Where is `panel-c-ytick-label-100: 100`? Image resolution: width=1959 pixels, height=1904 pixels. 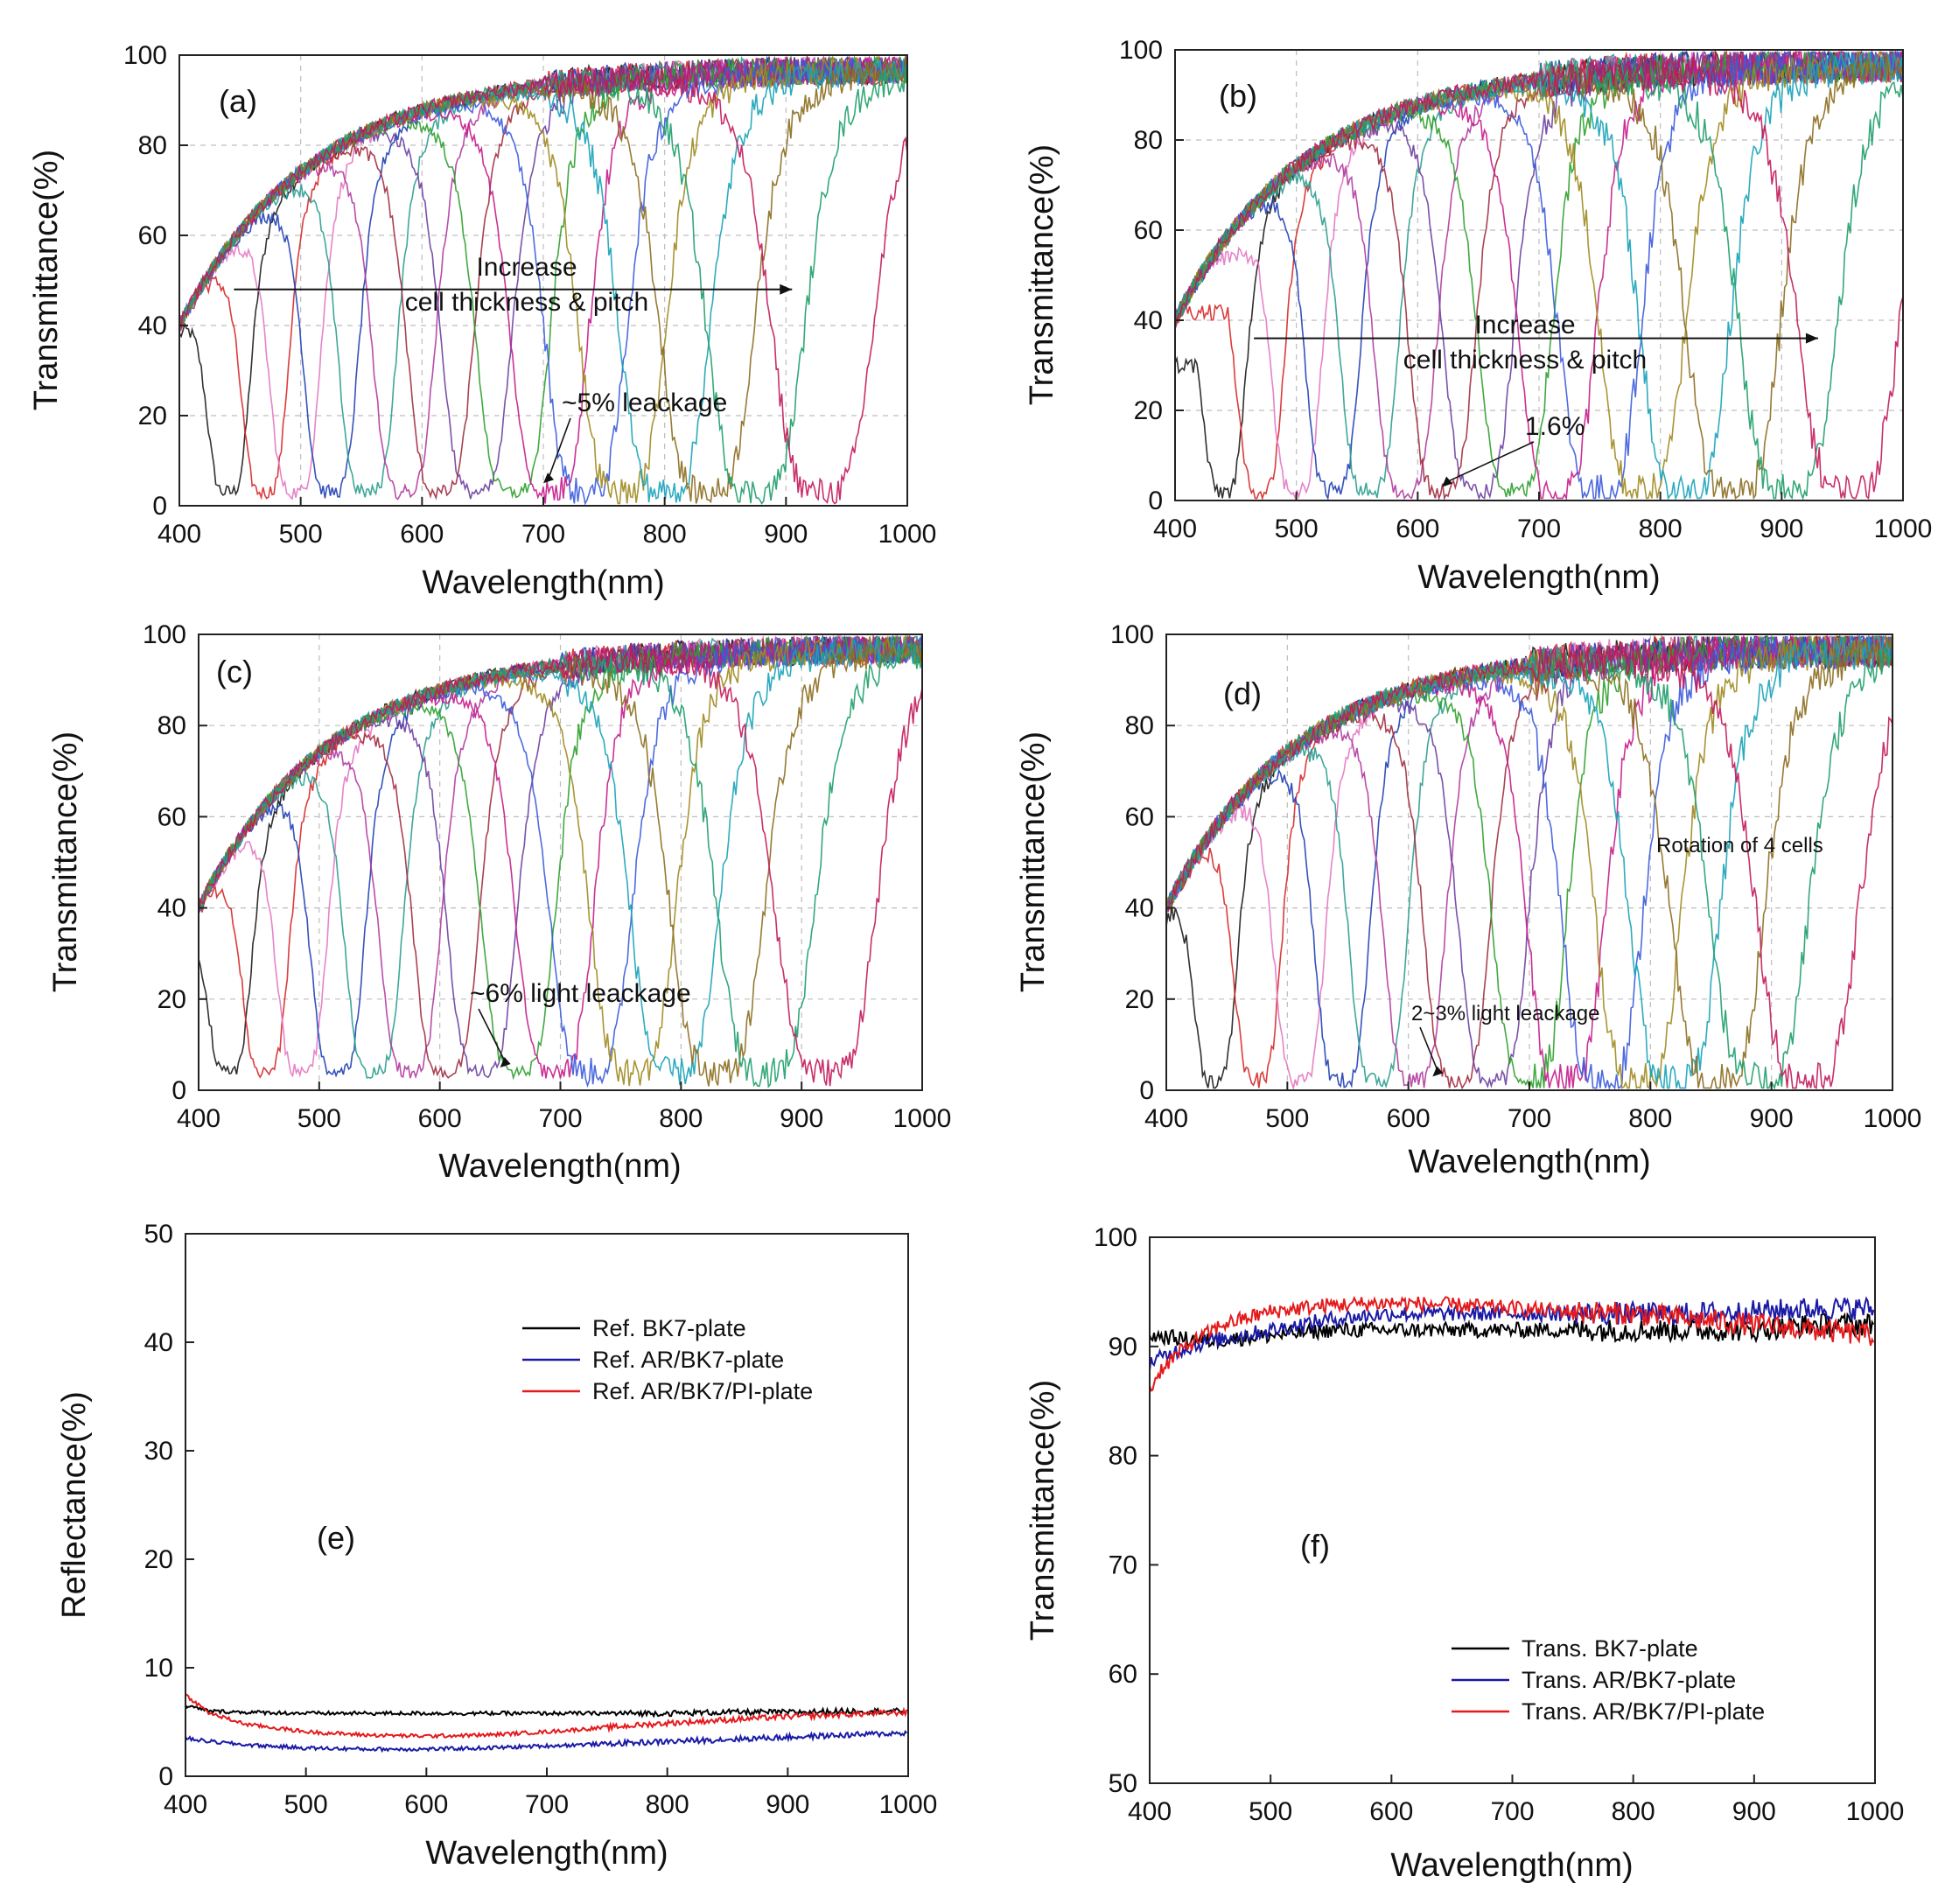 panel-c-ytick-label-100: 100 is located at coordinates (164, 634).